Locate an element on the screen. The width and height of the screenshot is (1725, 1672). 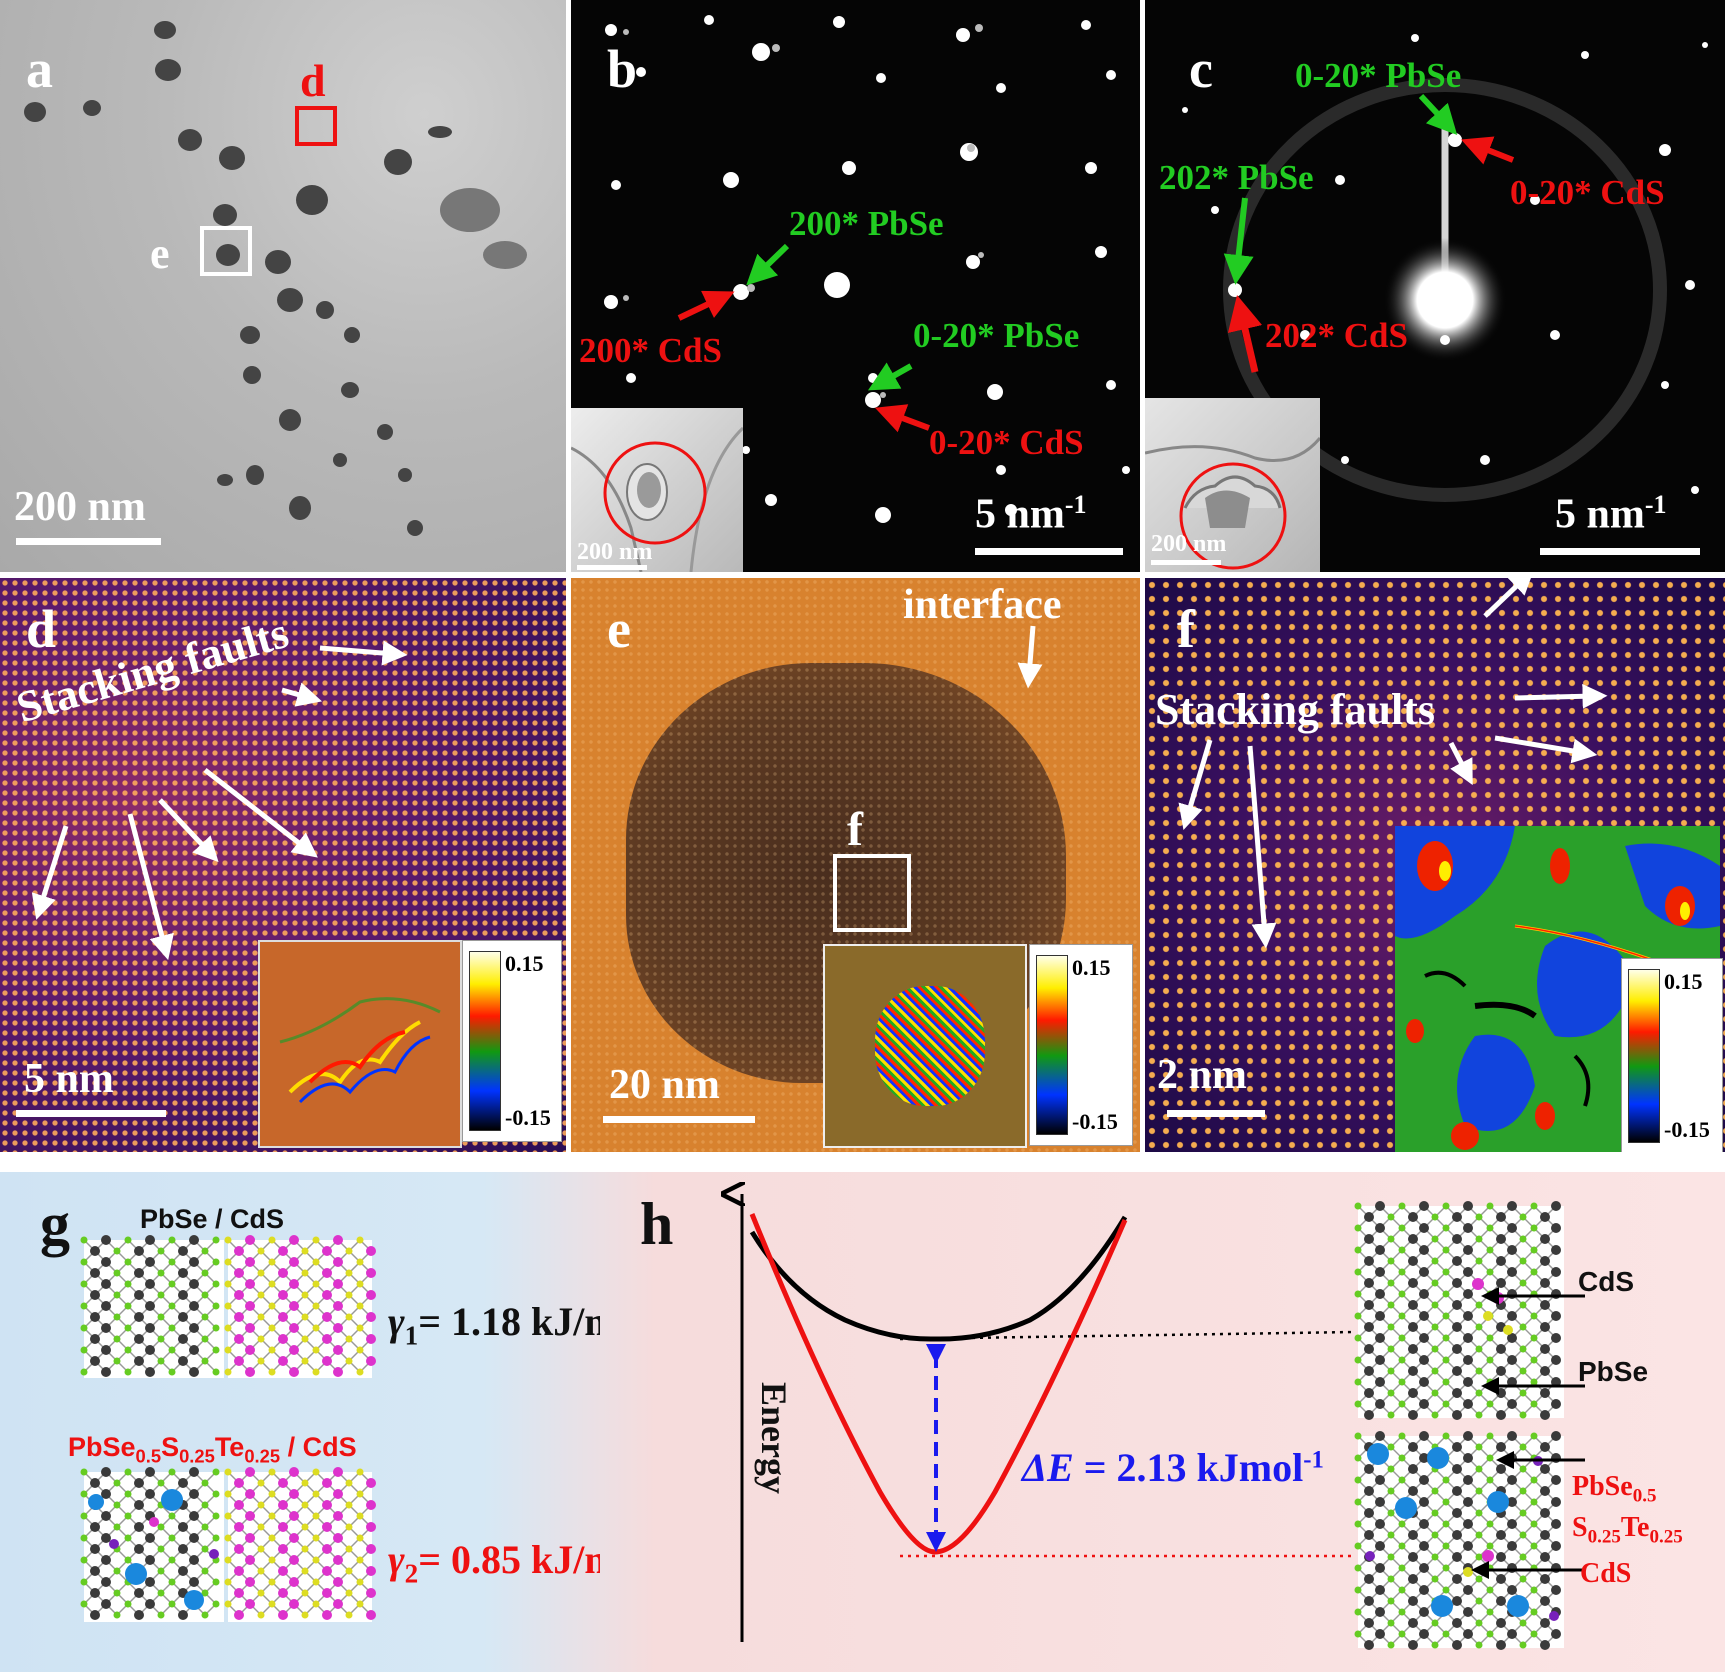
panel-c-diffraction is located at coordinates (1445, 268).